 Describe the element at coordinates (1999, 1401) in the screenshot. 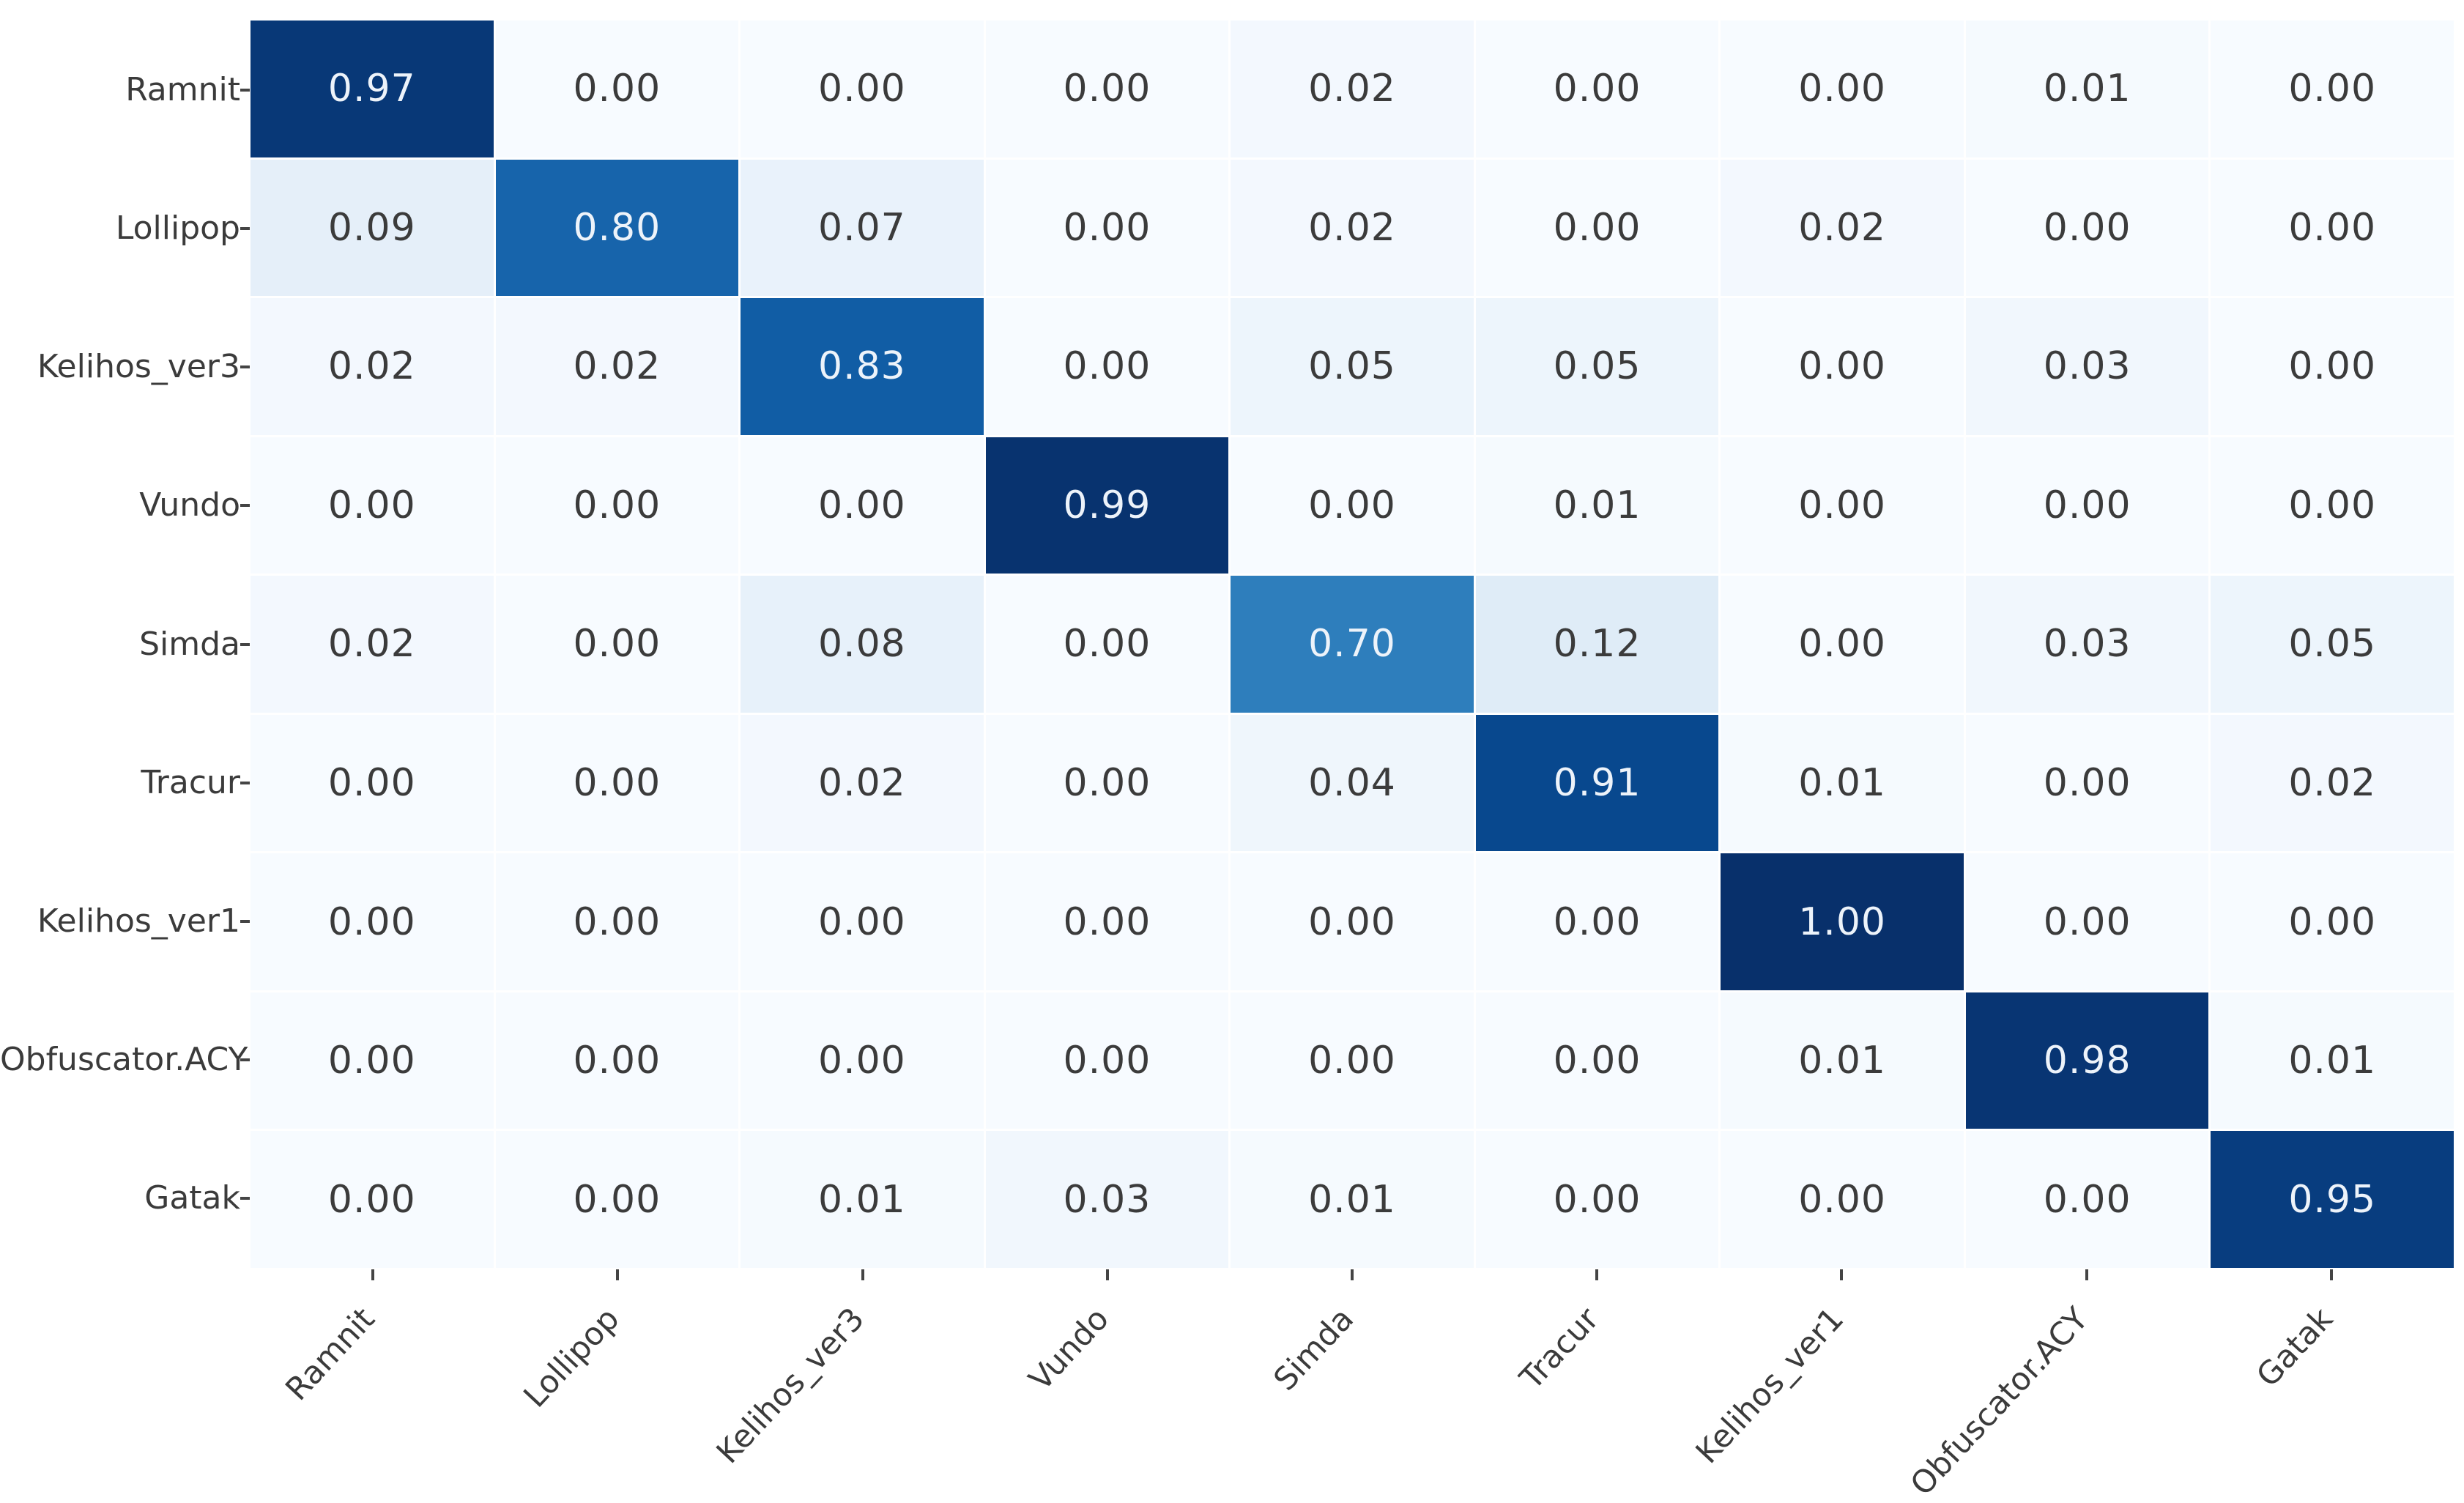

I see `x-tick-label: Obfuscator.ACY` at that location.